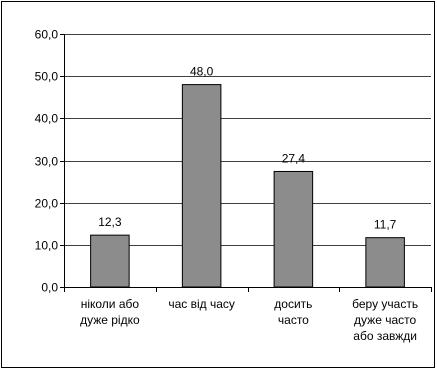  Describe the element at coordinates (110, 304) in the screenshot. I see `category-label: ніколи або` at that location.